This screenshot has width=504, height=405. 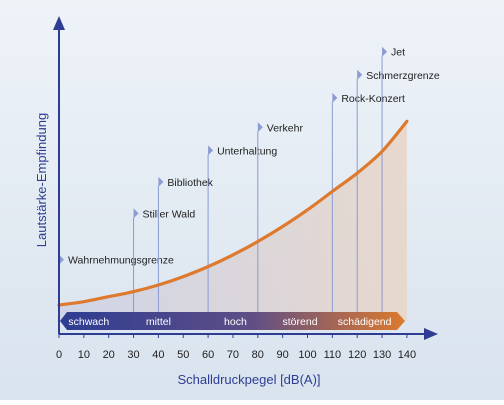 I want to click on annotation-label: Verkehr, so click(x=285, y=128).